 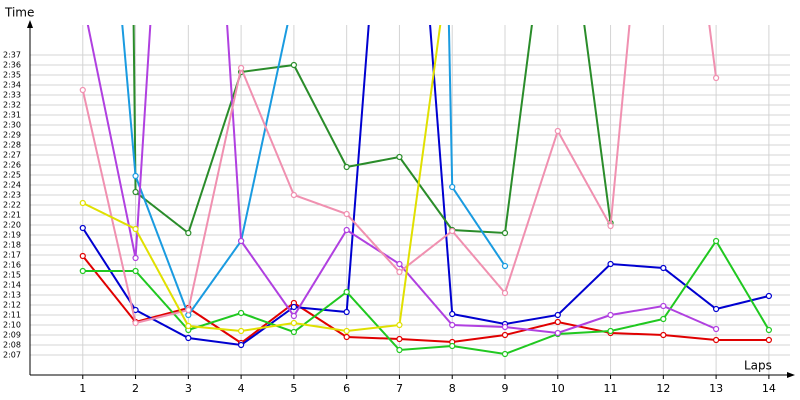 What do you see at coordinates (12, 265) in the screenshot?
I see `y-tick-label: 2:16` at bounding box center [12, 265].